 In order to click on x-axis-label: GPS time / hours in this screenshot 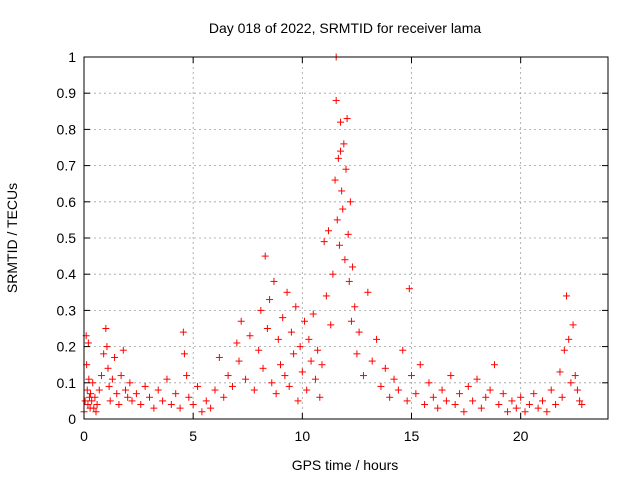, I will do `click(345, 465)`.